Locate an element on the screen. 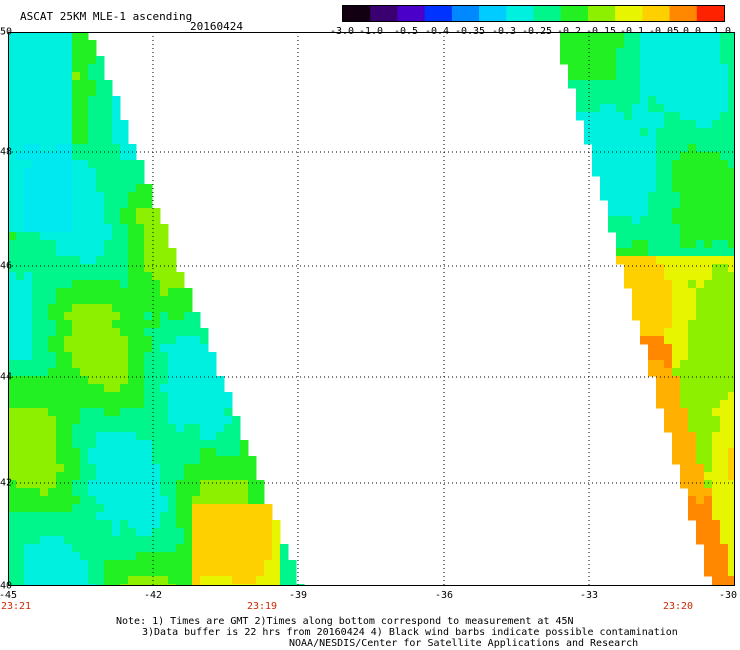  lon-label: -42 is located at coordinates (153, 595).